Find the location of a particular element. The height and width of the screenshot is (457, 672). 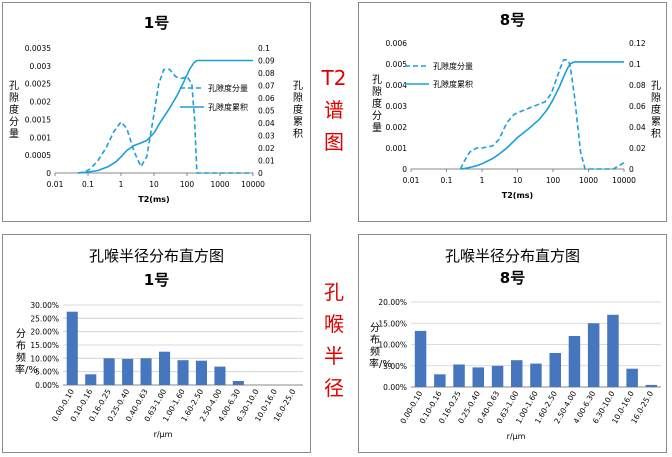

y2-tick-label: 0.03 is located at coordinates (266, 136).